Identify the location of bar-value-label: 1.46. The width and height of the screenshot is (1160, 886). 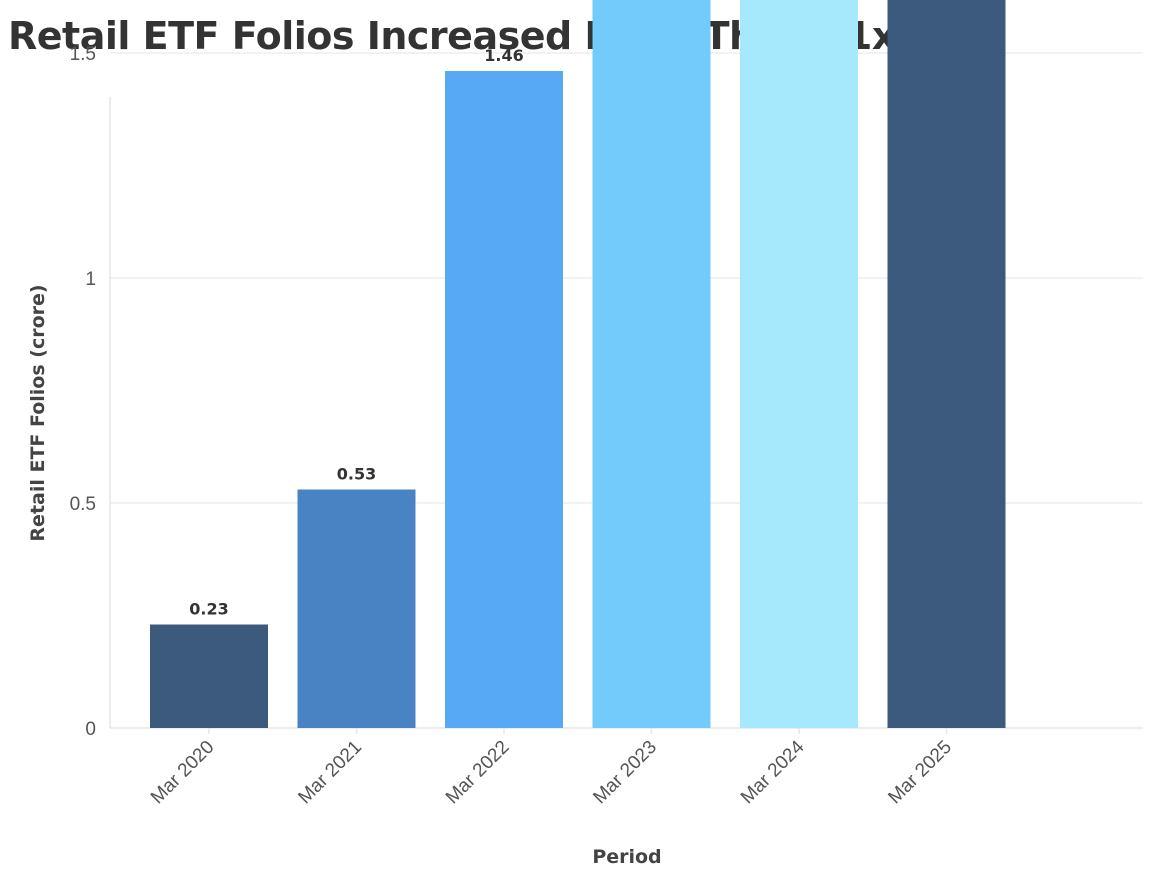
(503, 55).